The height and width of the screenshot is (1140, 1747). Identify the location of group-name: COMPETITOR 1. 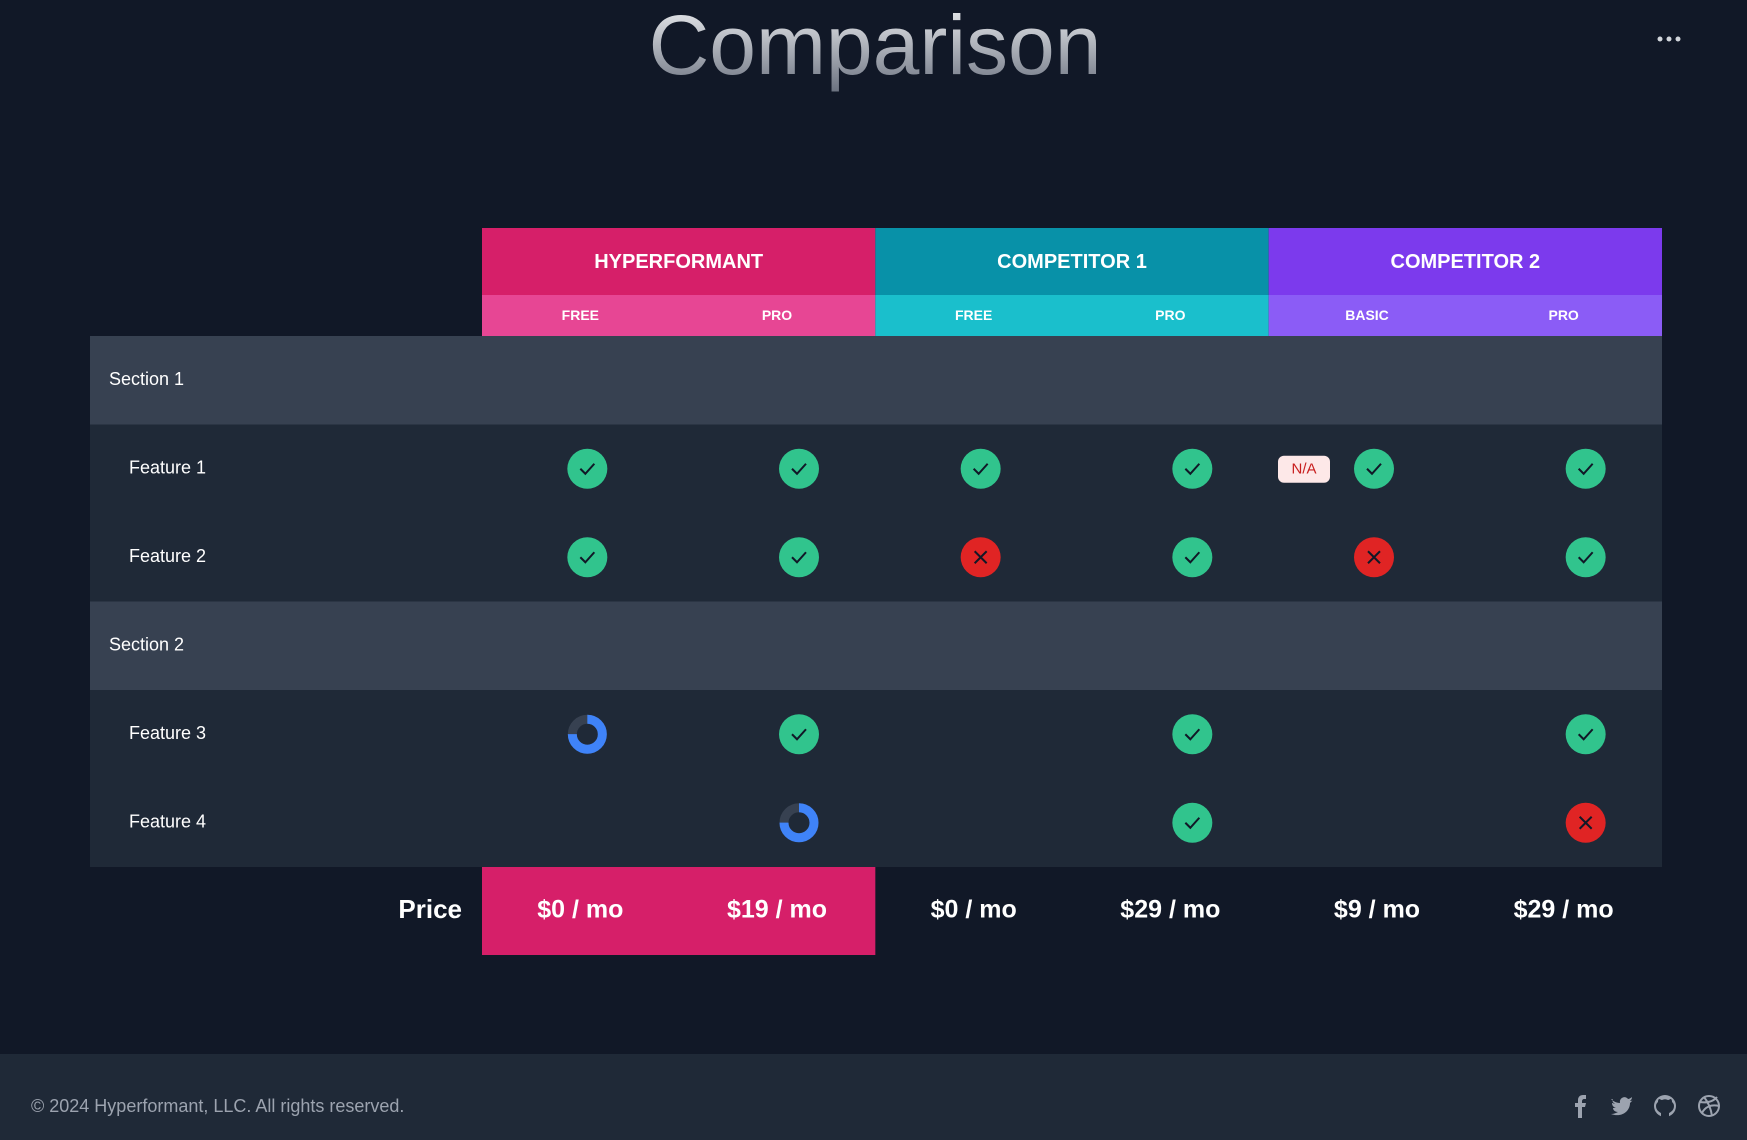
(1072, 262).